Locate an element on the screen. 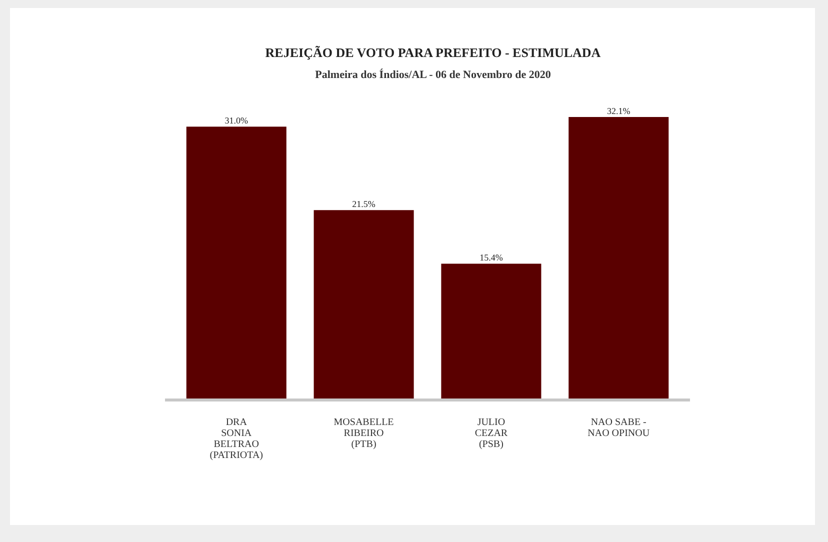 Image resolution: width=828 pixels, height=542 pixels. x-tick-label: NAO SABE - NAO OPINOU is located at coordinates (619, 428).